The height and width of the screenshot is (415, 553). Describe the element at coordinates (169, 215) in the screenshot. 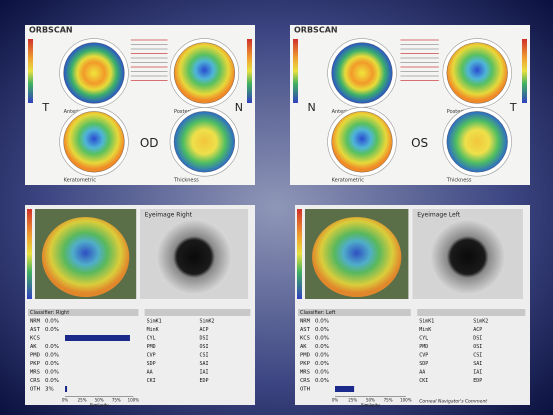

I see `eye-image-label: Eyeimage Right` at that location.